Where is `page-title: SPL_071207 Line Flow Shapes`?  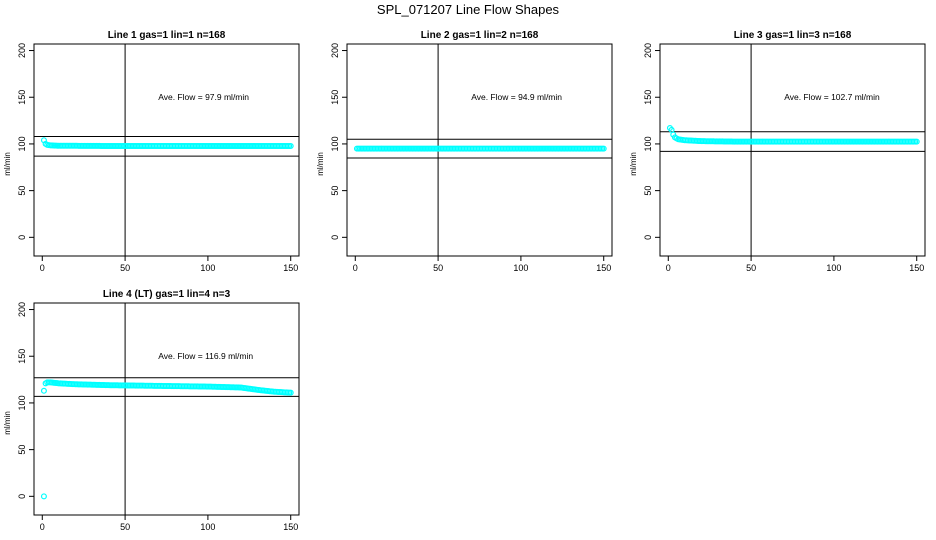 page-title: SPL_071207 Line Flow Shapes is located at coordinates (468, 9).